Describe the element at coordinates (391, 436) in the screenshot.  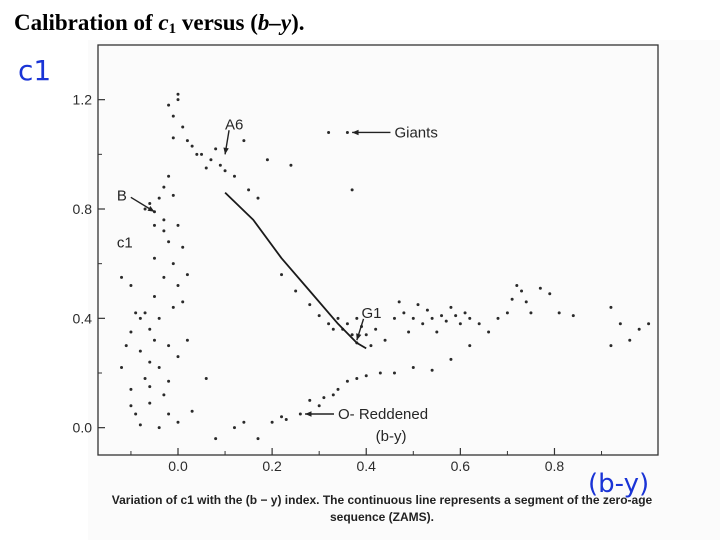
I see `annotation-by: (b-y)` at that location.